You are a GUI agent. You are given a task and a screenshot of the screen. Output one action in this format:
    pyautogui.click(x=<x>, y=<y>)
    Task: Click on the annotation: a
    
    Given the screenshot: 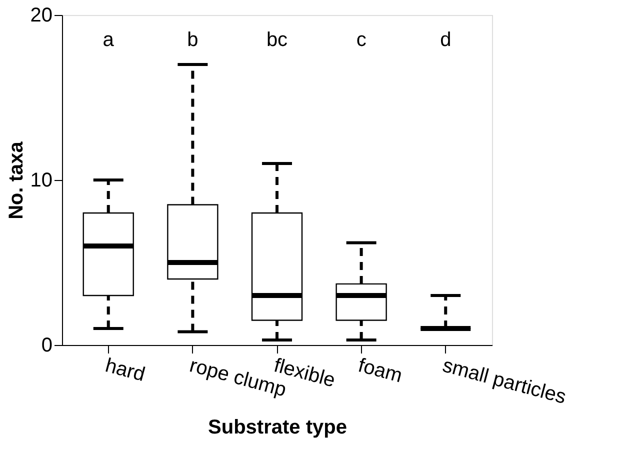 What is the action you would take?
    pyautogui.click(x=108, y=40)
    